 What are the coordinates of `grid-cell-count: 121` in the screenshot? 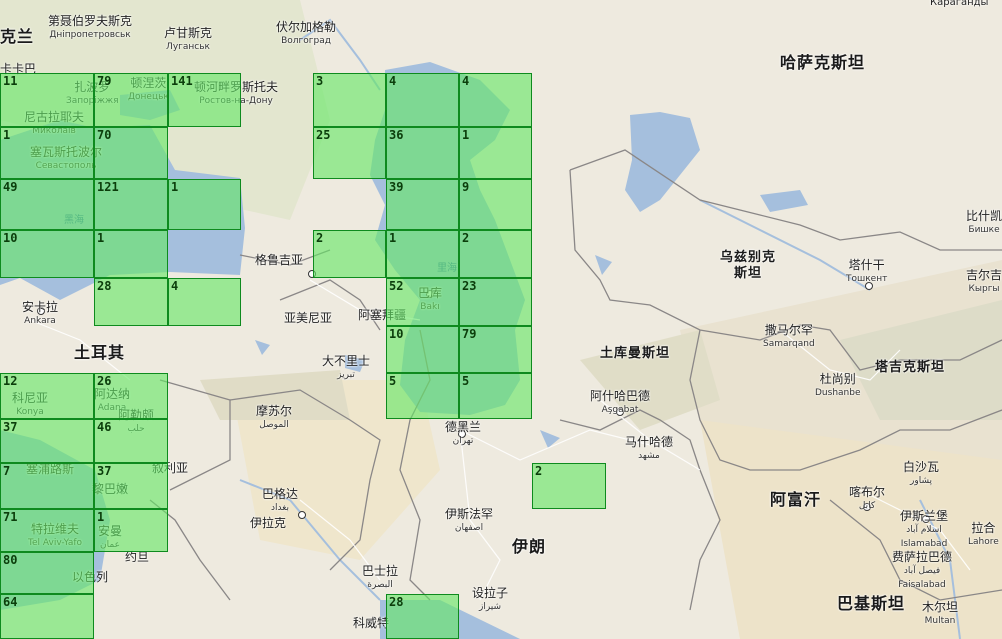 It's located at (108, 187).